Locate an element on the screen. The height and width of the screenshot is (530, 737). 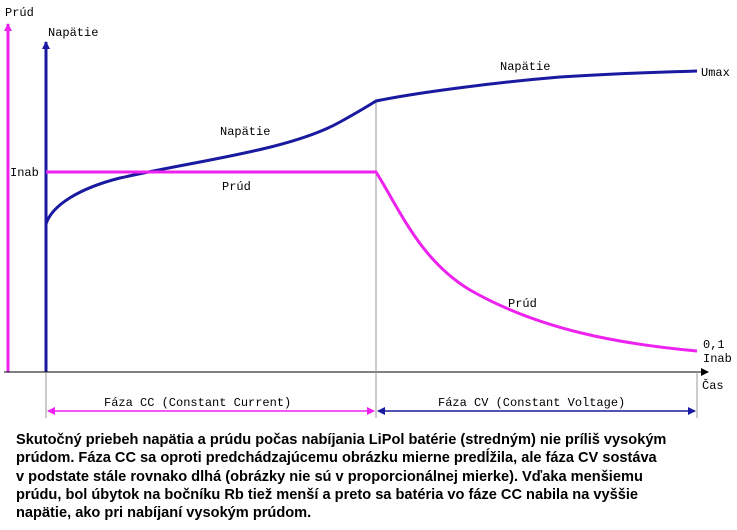
current-cv-label: Prúd is located at coordinates (522, 304).